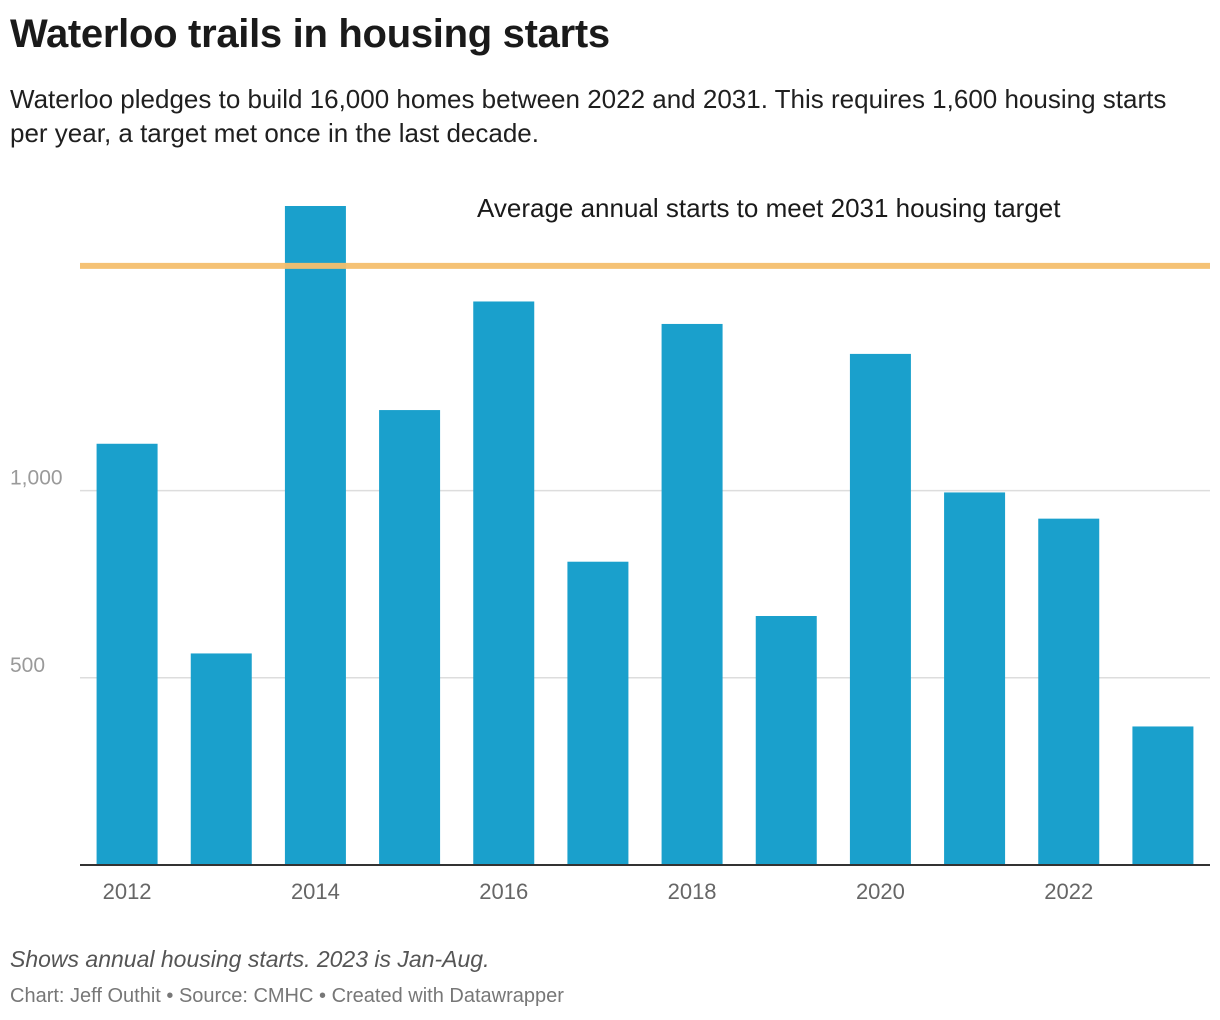 This screenshot has width=1220, height=1020. I want to click on bar-2014, so click(315, 535).